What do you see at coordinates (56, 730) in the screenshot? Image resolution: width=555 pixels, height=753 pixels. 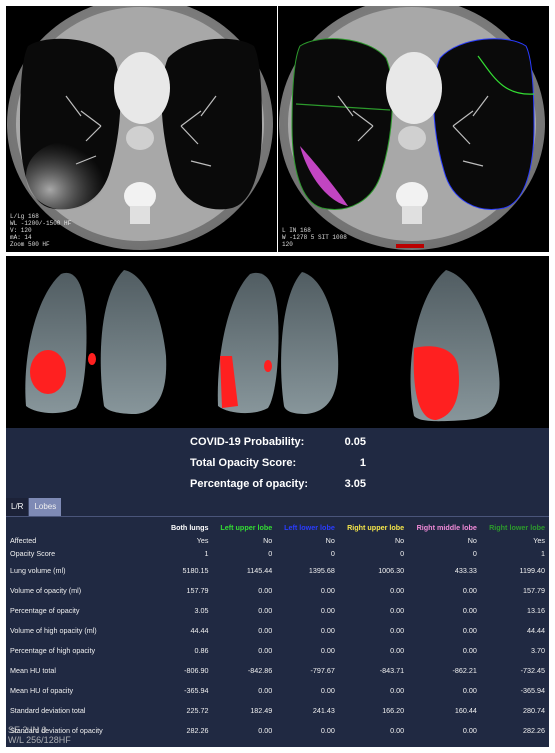 I see `row-label: Standard deviation of opacity` at bounding box center [56, 730].